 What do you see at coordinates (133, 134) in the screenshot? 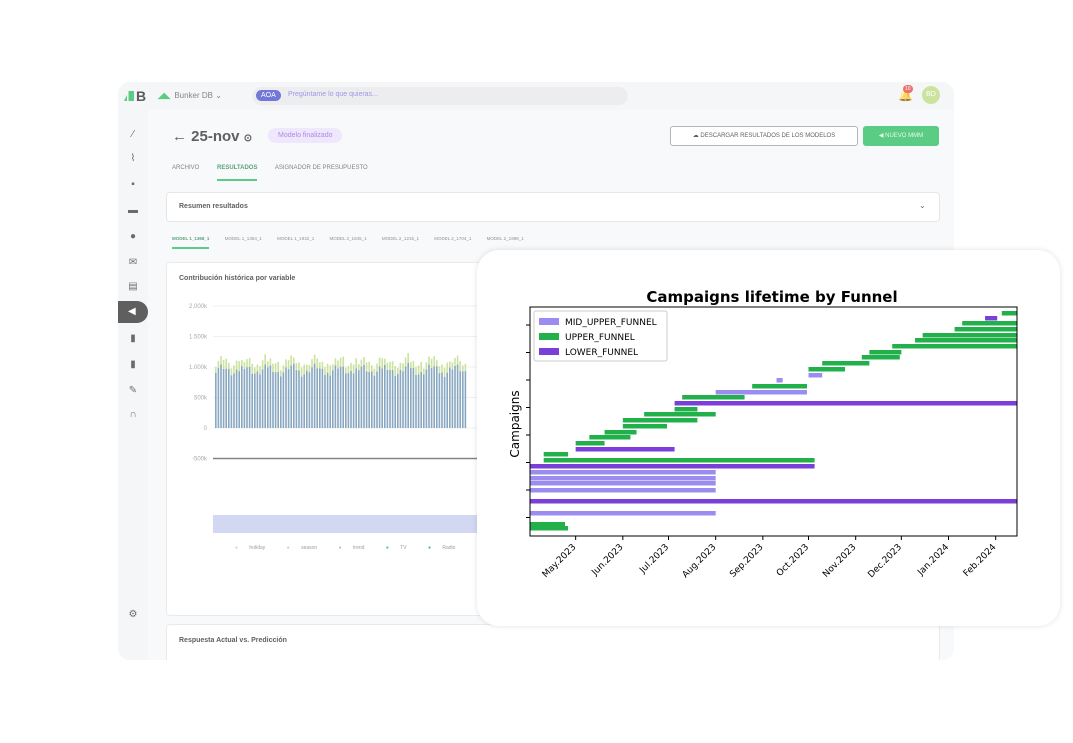
I see `magic-wand-icon: ⁄` at bounding box center [133, 134].